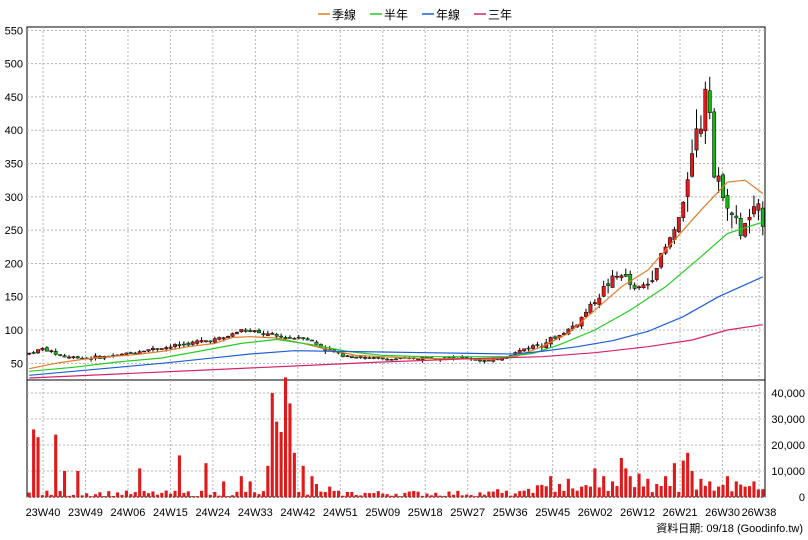 The height and width of the screenshot is (540, 808). Describe the element at coordinates (170, 513) in the screenshot. I see `x-tick-label: 24W15` at that location.